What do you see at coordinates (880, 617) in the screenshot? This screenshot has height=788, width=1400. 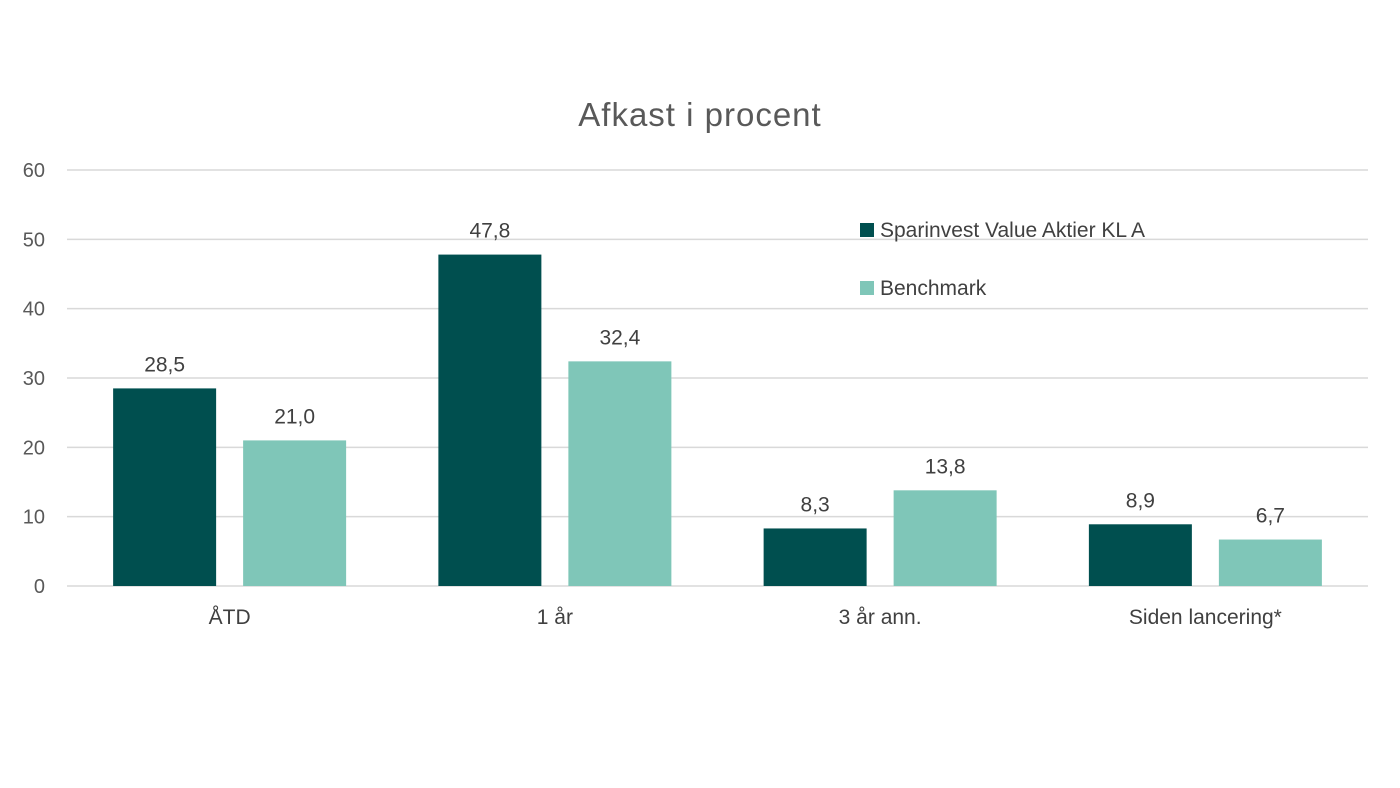 I see `category-label: 3 år ann.` at bounding box center [880, 617].